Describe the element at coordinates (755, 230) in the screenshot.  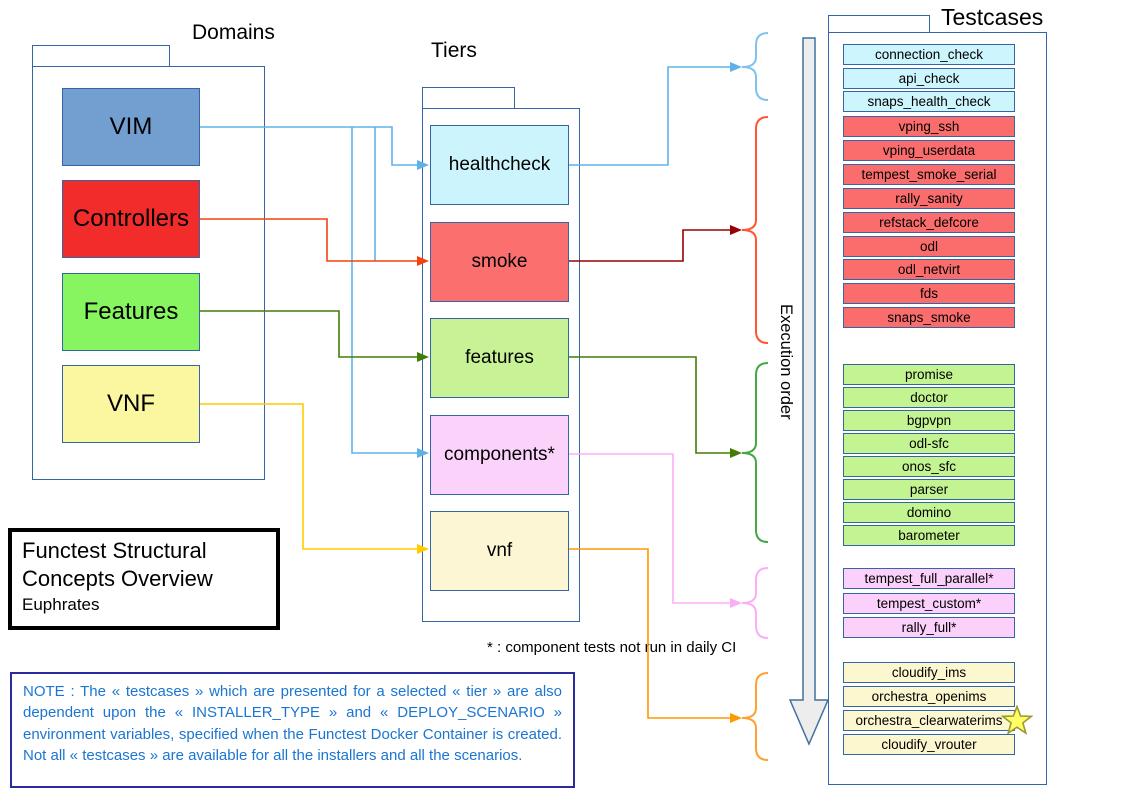
I see `brace-smoke-group` at that location.